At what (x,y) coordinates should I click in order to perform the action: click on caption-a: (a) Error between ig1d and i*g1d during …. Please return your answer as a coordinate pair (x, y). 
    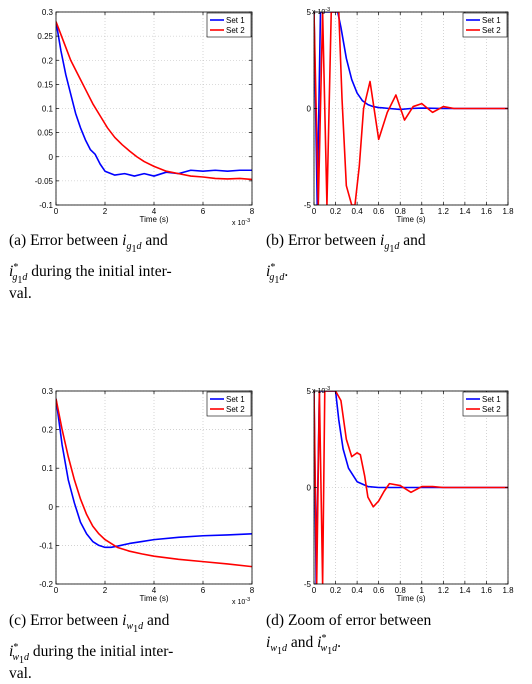
    Looking at the image, I should click on (90, 267).